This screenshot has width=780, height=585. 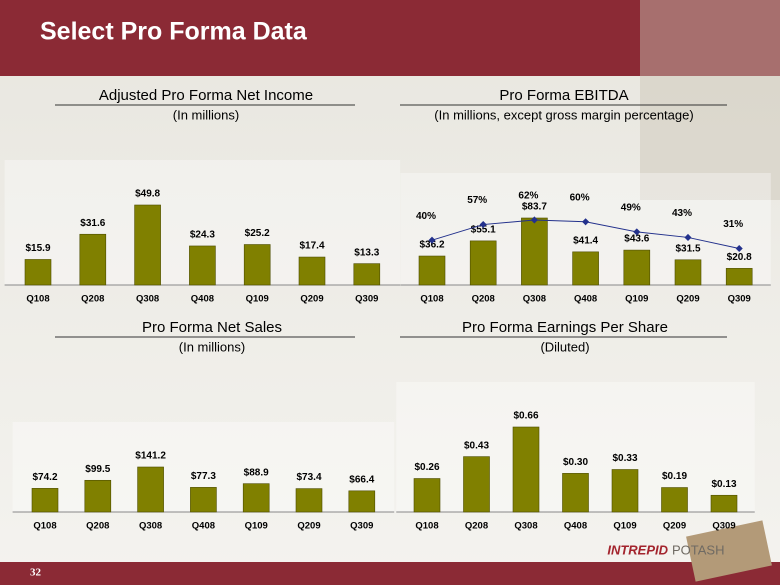 I want to click on chart-title: Pro Forma Earnings Per Share, so click(x=565, y=327).